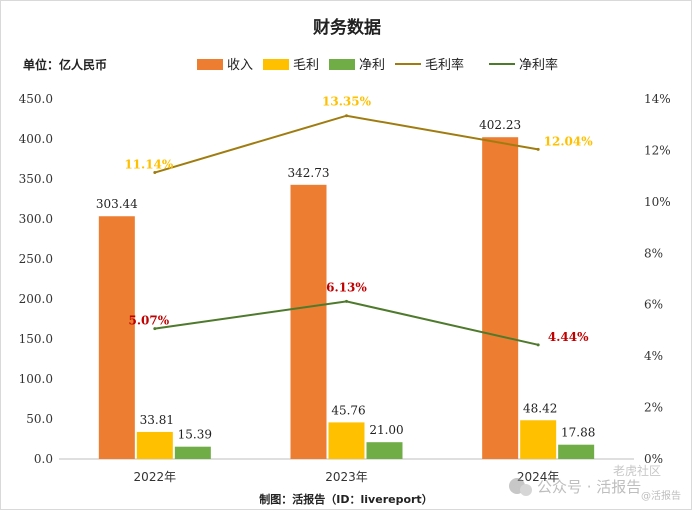 The image size is (692, 510). I want to click on legend-label: 净利, so click(372, 65).